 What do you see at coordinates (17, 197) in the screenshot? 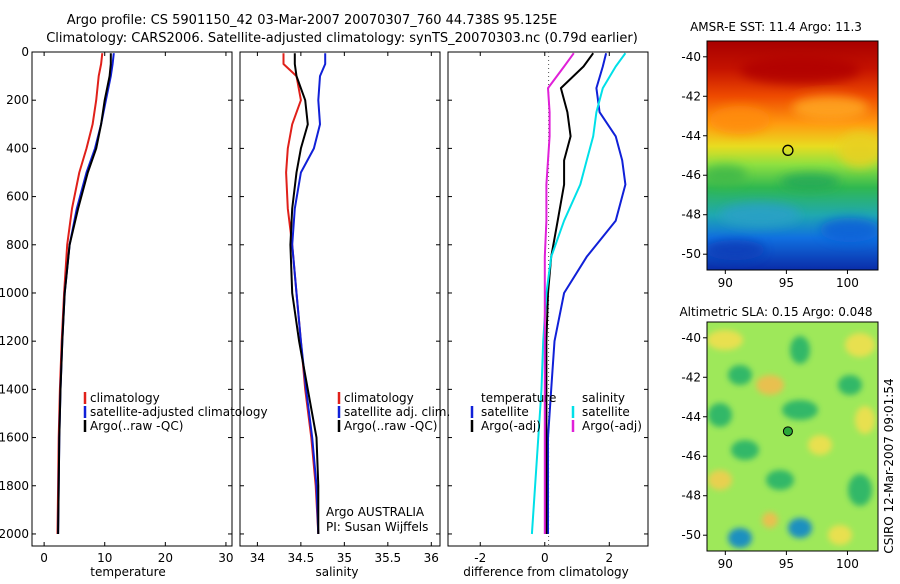
I see `y-tick-label: 600` at bounding box center [17, 197].